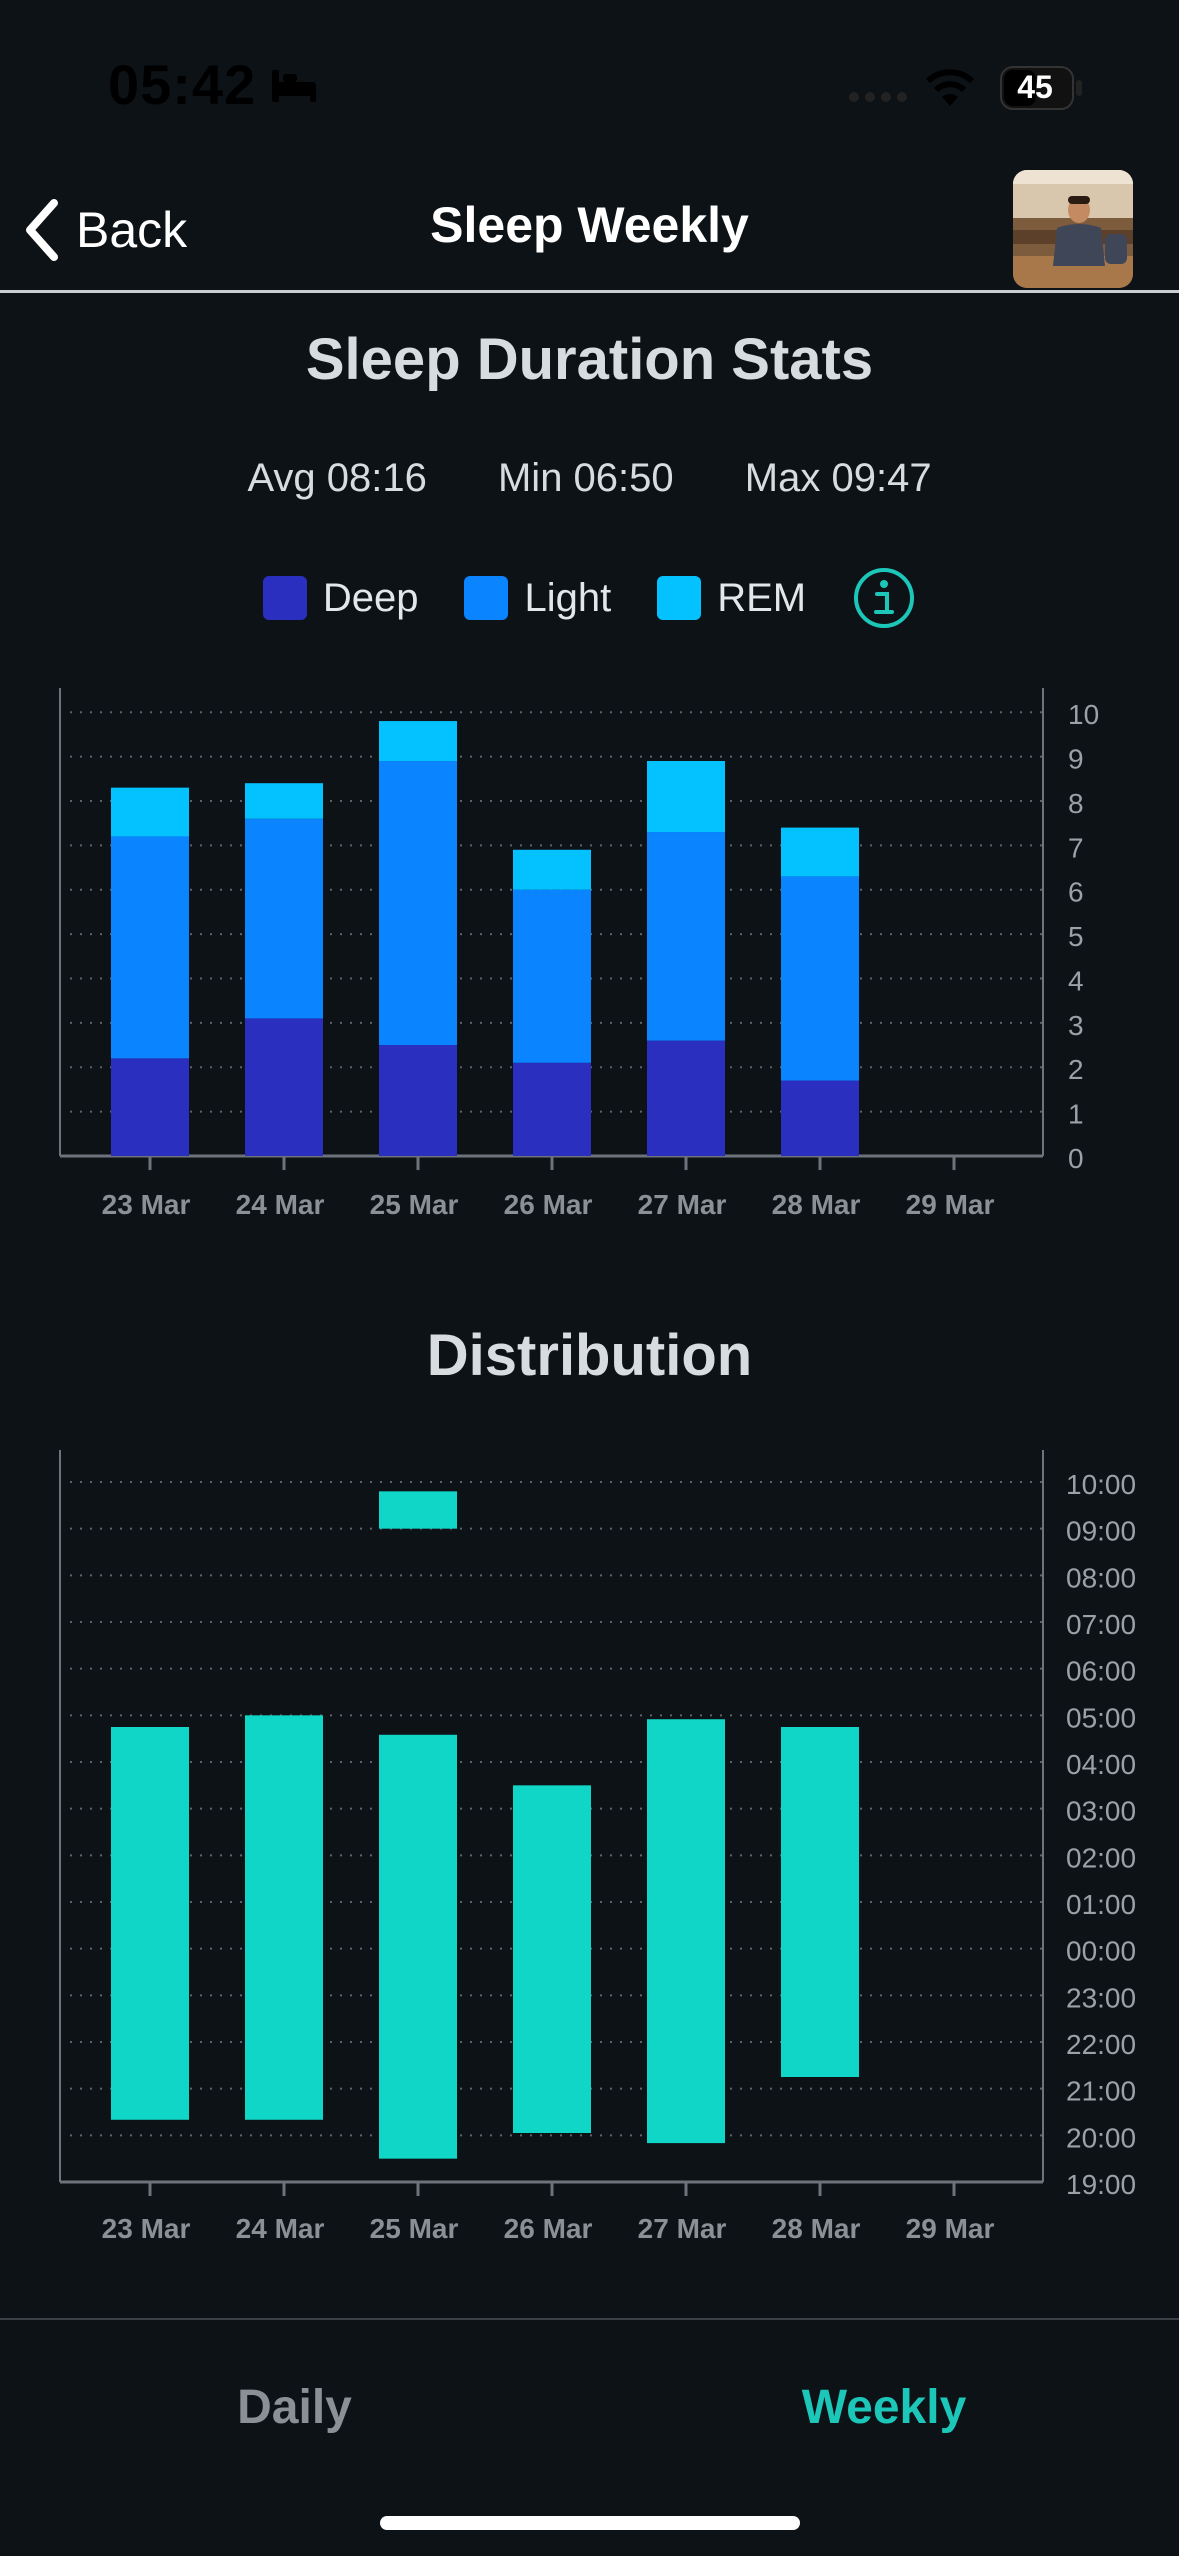 The width and height of the screenshot is (1179, 2556). I want to click on tab-divider, so click(589, 2319).